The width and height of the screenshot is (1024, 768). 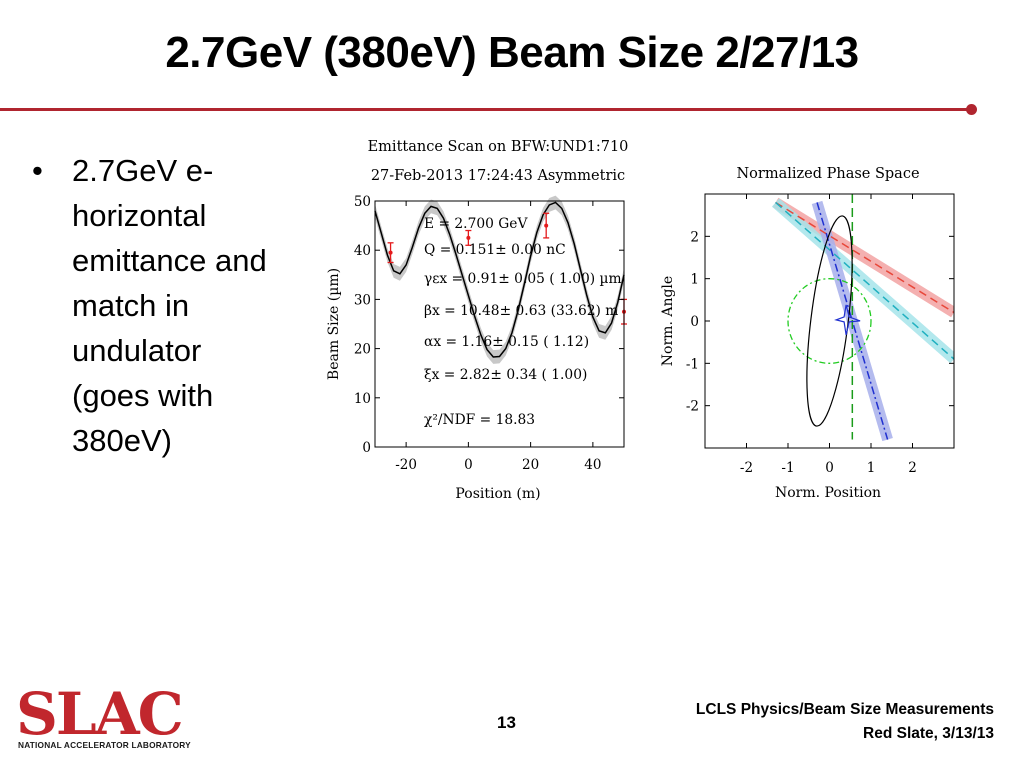 I want to click on y-tick-label: -2, so click(x=692, y=407).